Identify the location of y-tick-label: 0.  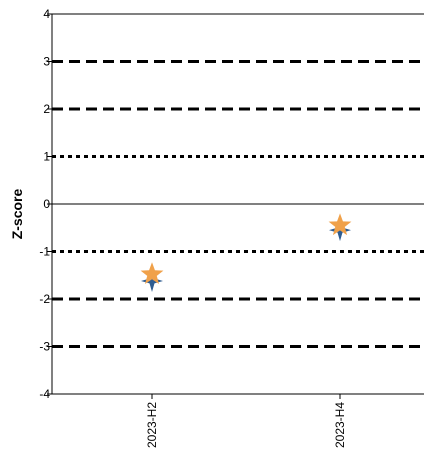
(46, 204).